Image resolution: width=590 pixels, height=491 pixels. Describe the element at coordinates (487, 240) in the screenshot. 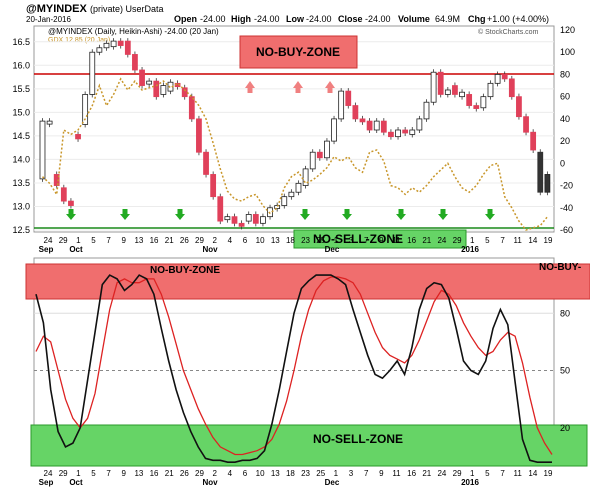

I see `x-tick-label: 5` at that location.